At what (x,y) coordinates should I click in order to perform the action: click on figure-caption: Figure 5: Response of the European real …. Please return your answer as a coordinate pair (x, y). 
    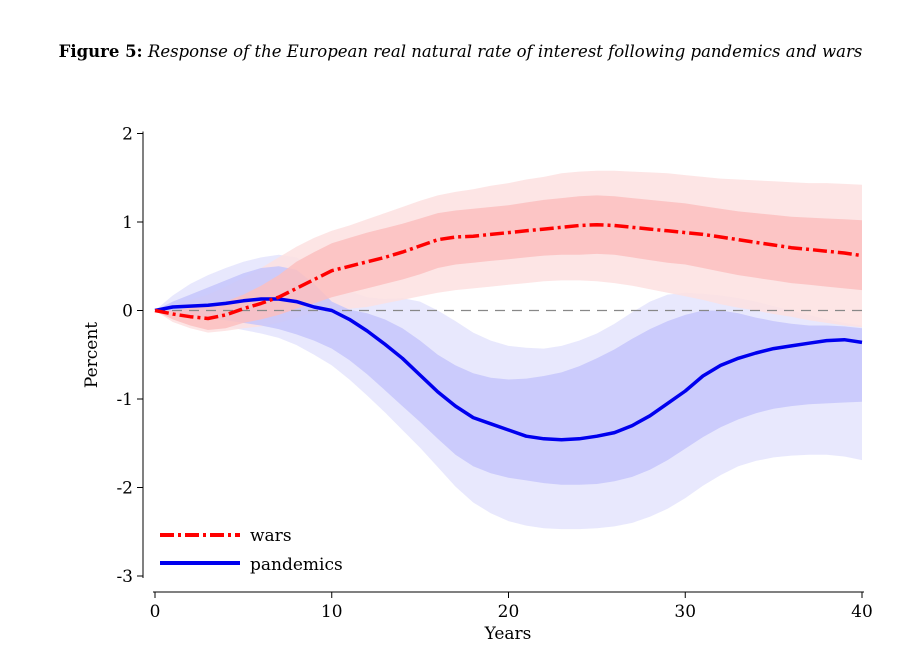
    Looking at the image, I should click on (460, 51).